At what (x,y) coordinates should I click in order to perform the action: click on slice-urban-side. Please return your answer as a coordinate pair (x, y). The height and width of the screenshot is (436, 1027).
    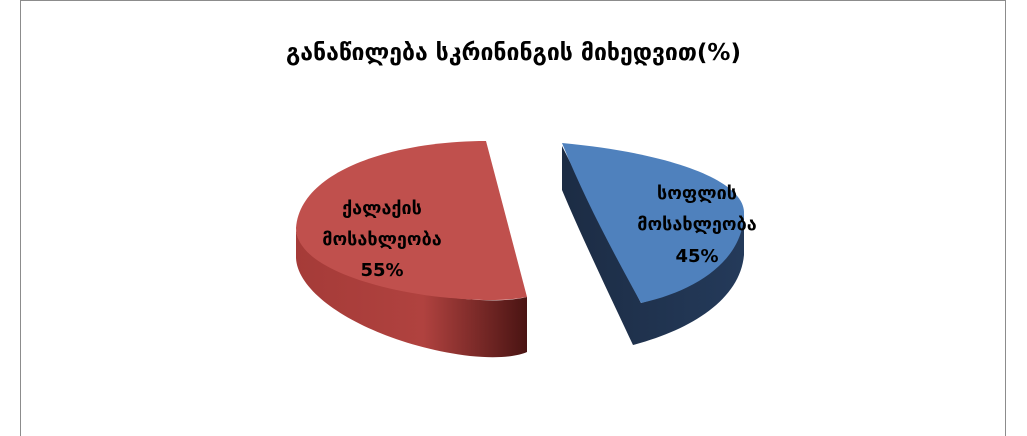
    Looking at the image, I should click on (411, 294).